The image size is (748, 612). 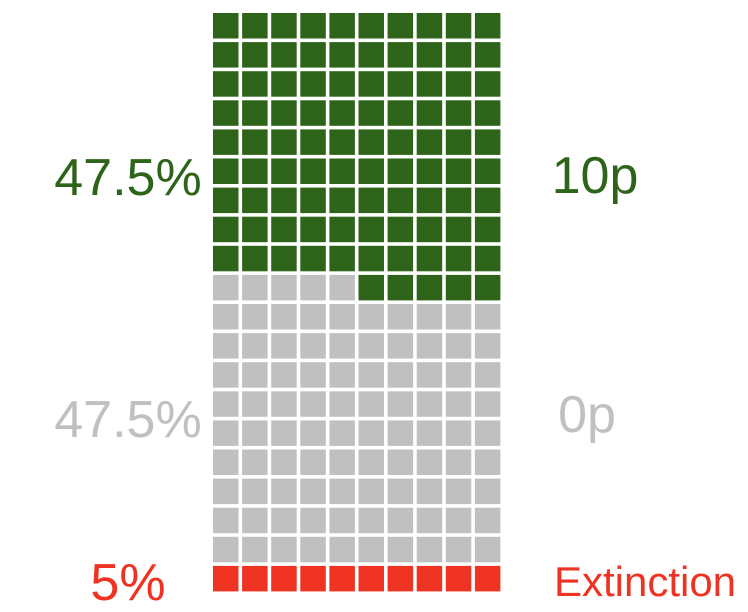 I want to click on percent-label-good: 47.5%, so click(x=127, y=178).